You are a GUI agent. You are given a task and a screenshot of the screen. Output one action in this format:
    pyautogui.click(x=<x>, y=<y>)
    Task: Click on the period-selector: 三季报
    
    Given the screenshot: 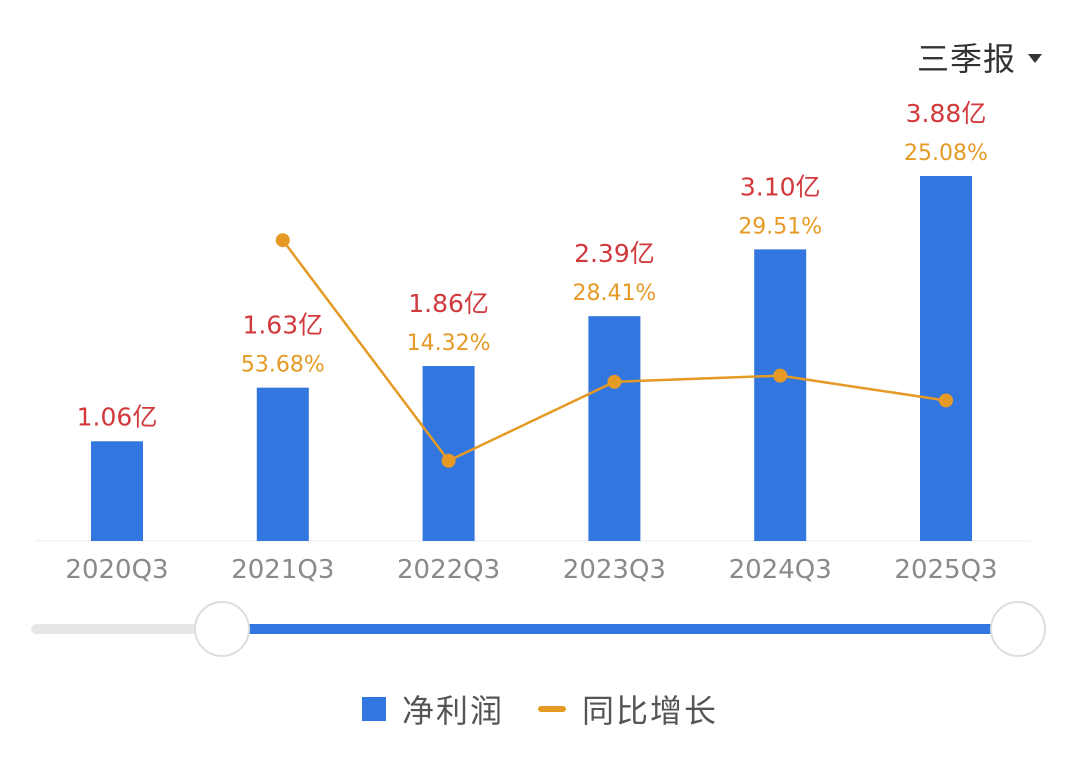 What is the action you would take?
    pyautogui.click(x=979, y=57)
    